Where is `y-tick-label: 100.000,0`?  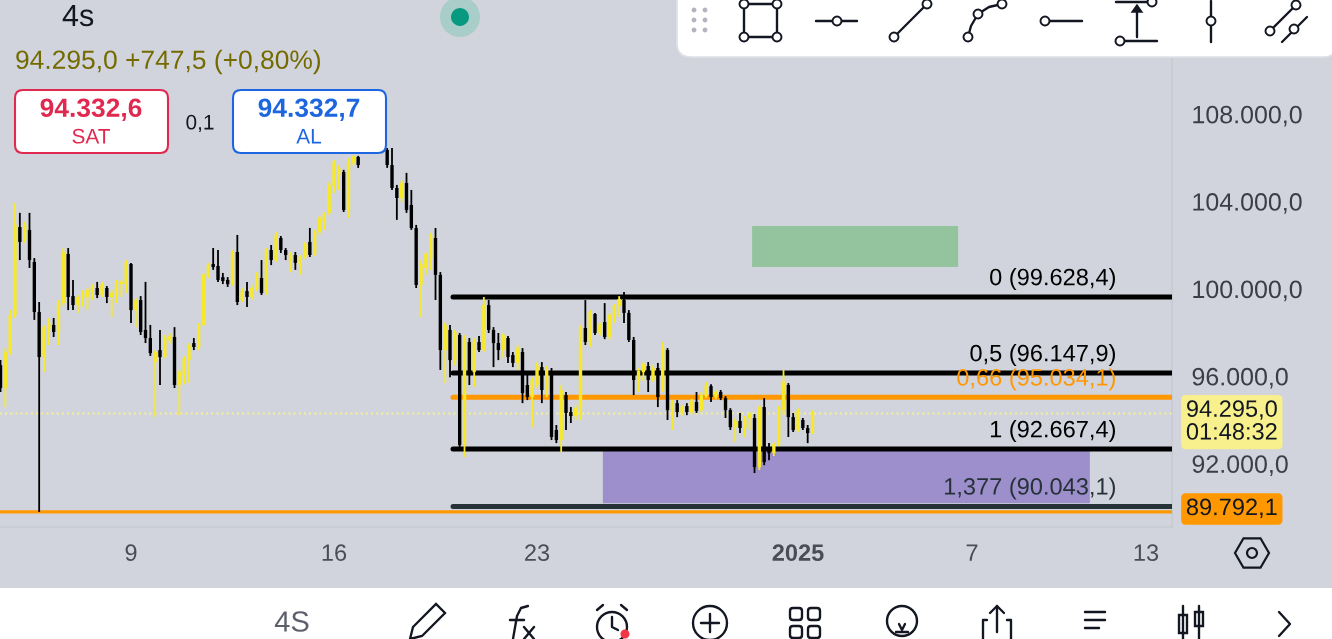
y-tick-label: 100.000,0 is located at coordinates (1247, 291).